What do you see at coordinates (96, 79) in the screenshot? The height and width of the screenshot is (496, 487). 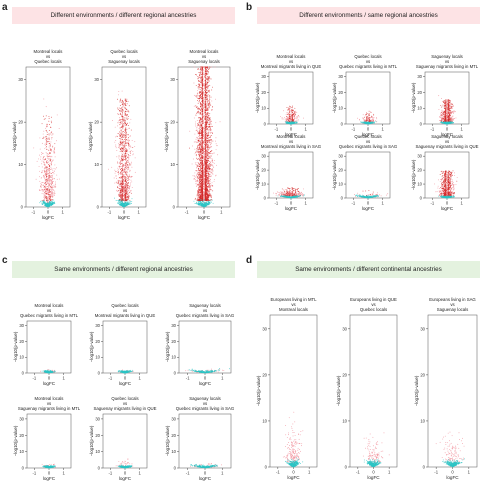 I see `y-tick-label: 30` at bounding box center [96, 79].